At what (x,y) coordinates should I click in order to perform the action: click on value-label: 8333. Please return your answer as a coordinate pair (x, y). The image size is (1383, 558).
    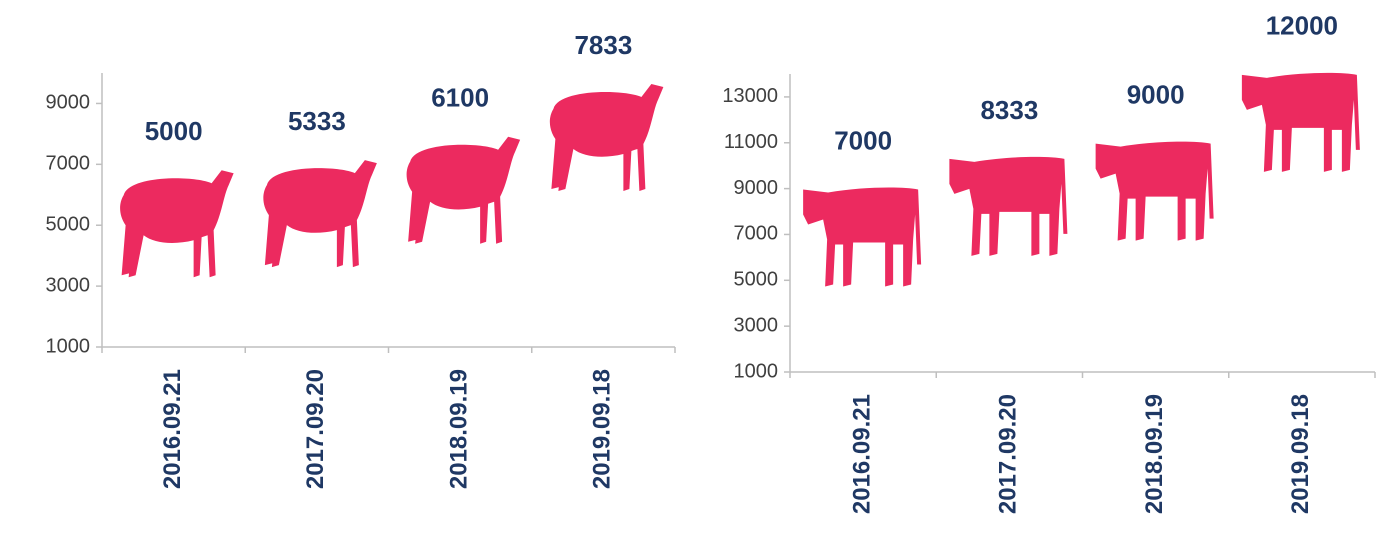
    Looking at the image, I should click on (1009, 110).